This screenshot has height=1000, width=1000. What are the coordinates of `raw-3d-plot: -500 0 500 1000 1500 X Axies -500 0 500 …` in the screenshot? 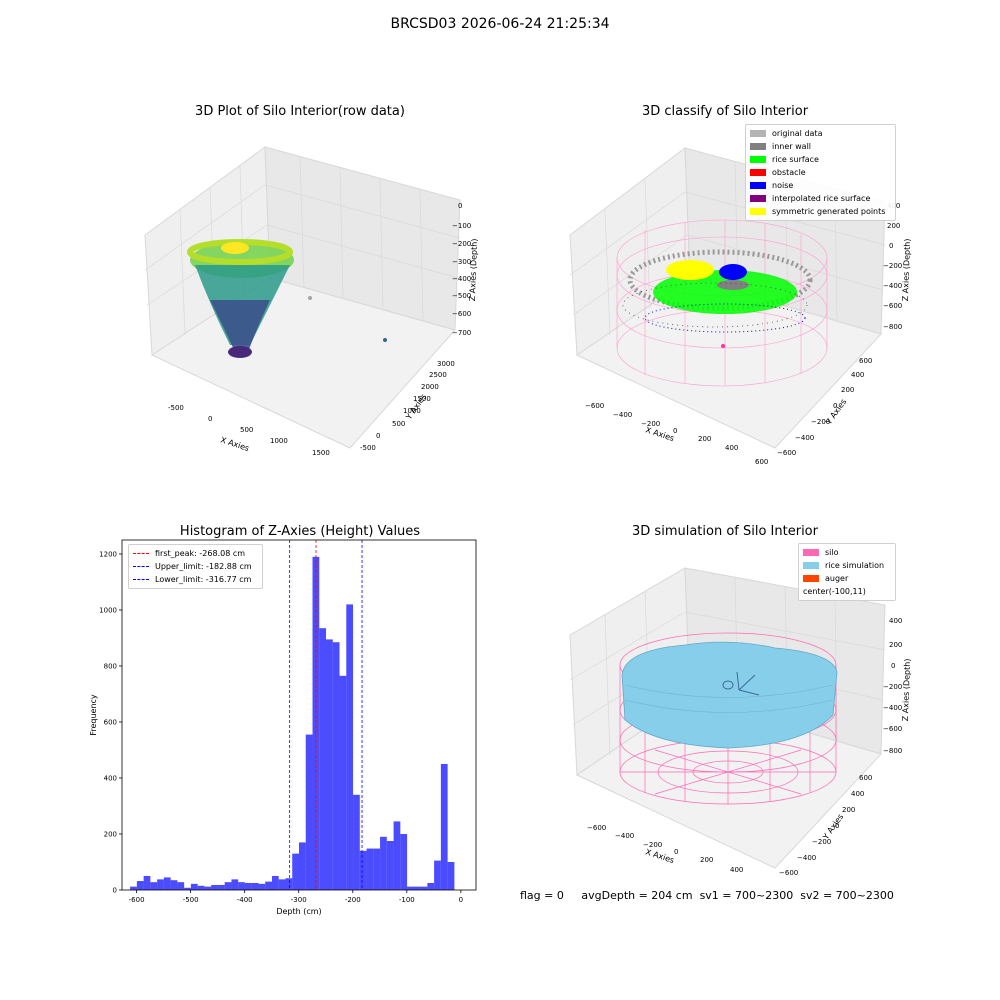 It's located at (311, 301).